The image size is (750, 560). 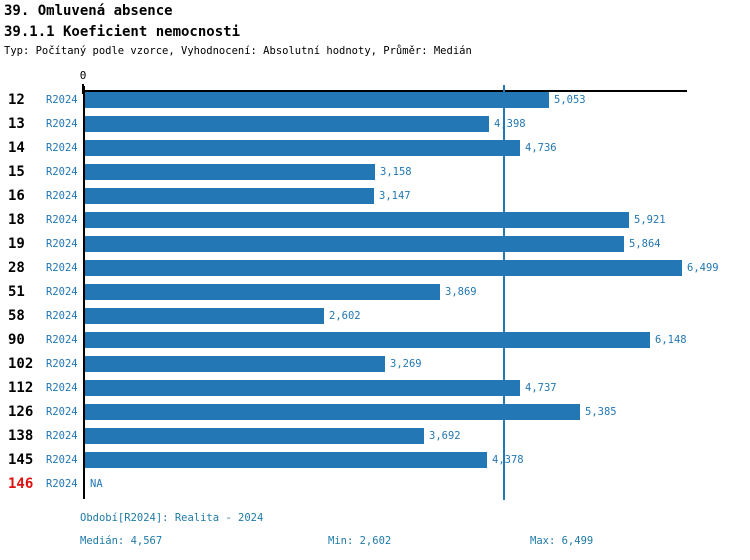 What do you see at coordinates (375, 200) in the screenshot?
I see `chart-row: 16 R2024 3,147` at bounding box center [375, 200].